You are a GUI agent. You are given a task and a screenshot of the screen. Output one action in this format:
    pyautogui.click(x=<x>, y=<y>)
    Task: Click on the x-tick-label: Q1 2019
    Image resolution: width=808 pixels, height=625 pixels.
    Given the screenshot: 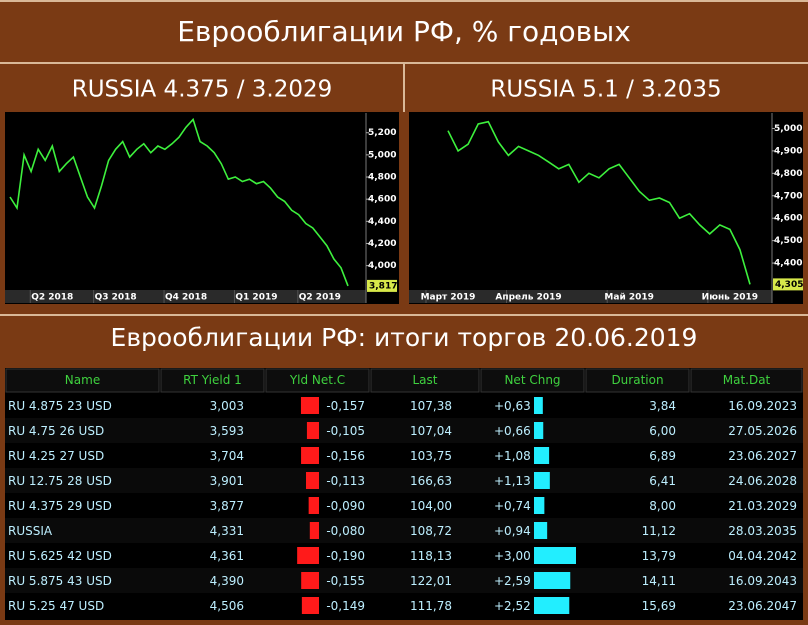 What is the action you would take?
    pyautogui.click(x=256, y=298)
    